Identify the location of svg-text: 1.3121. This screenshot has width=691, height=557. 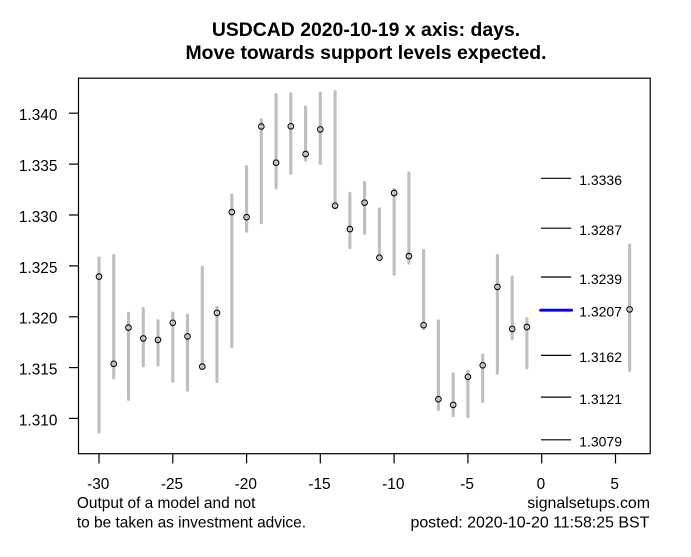
(600, 399).